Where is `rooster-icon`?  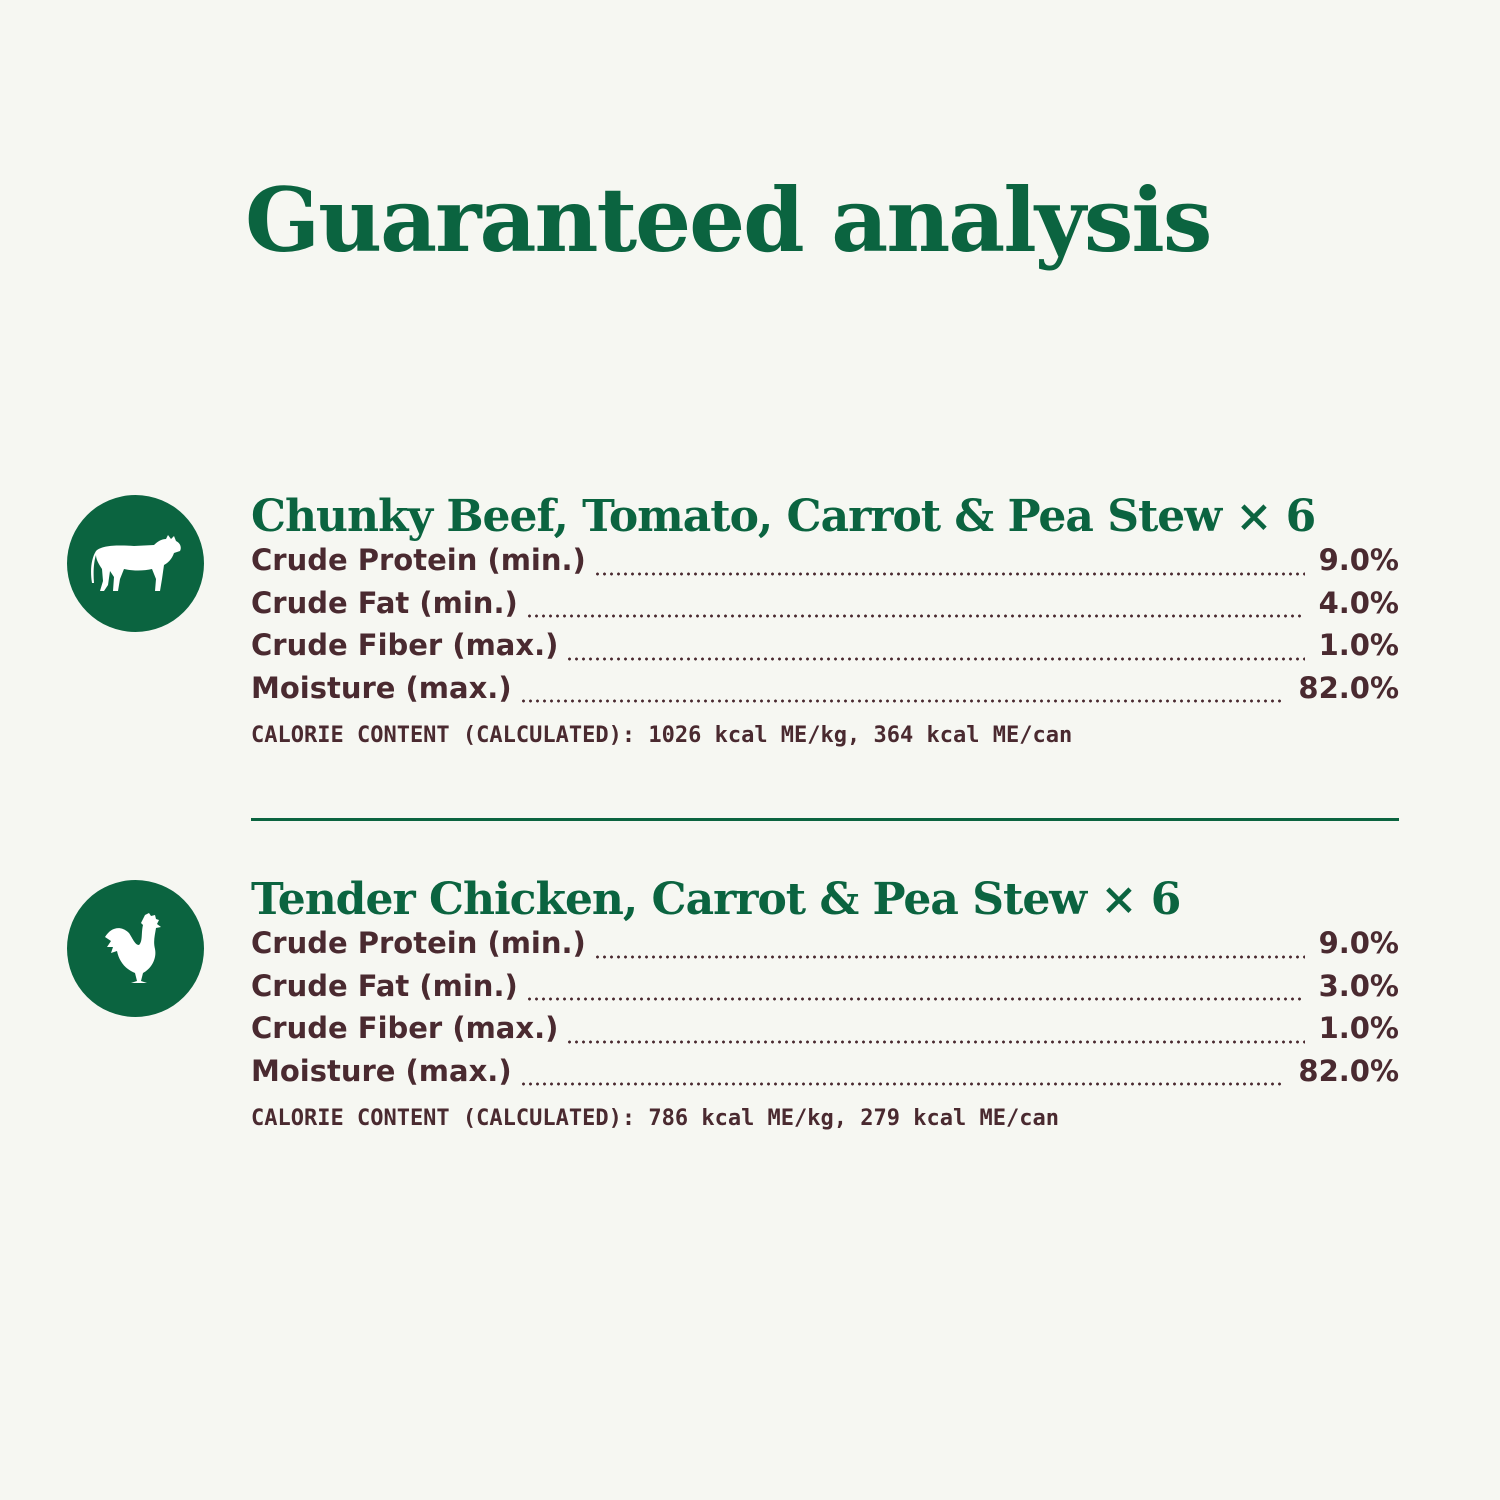 rooster-icon is located at coordinates (135, 948).